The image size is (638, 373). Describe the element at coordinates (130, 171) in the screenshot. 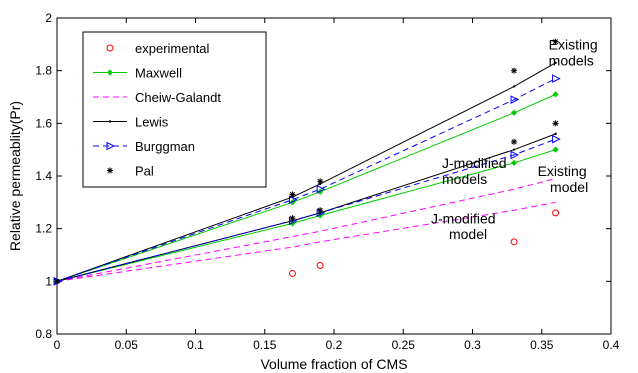

I see `legend-entry: Pal` at that location.